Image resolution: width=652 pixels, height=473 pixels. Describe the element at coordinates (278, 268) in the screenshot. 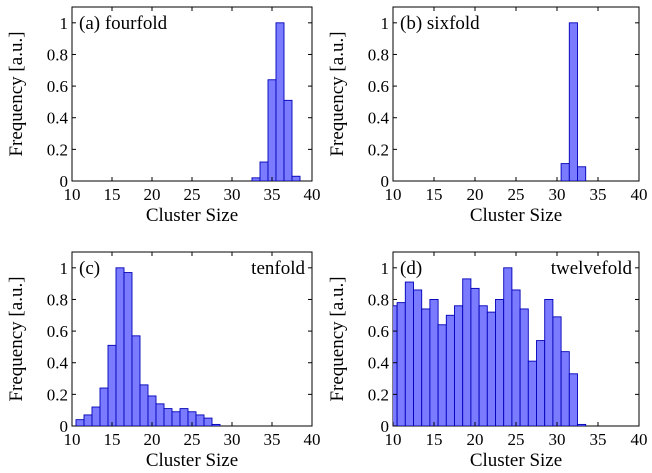

I see `panel-title: tenfold` at that location.